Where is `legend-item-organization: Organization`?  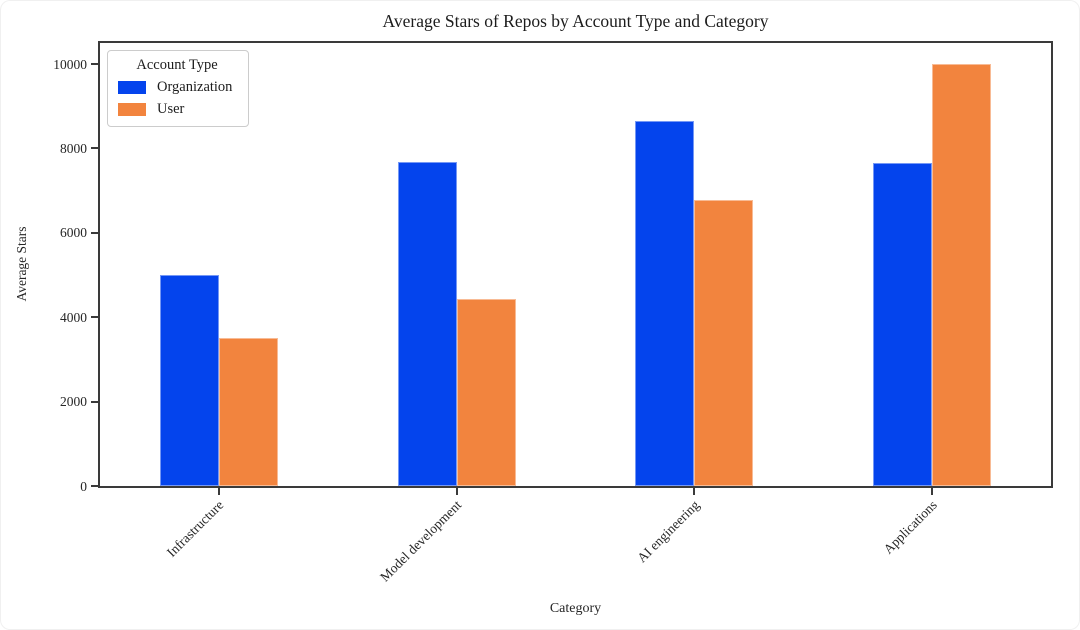 legend-item-organization: Organization is located at coordinates (177, 87).